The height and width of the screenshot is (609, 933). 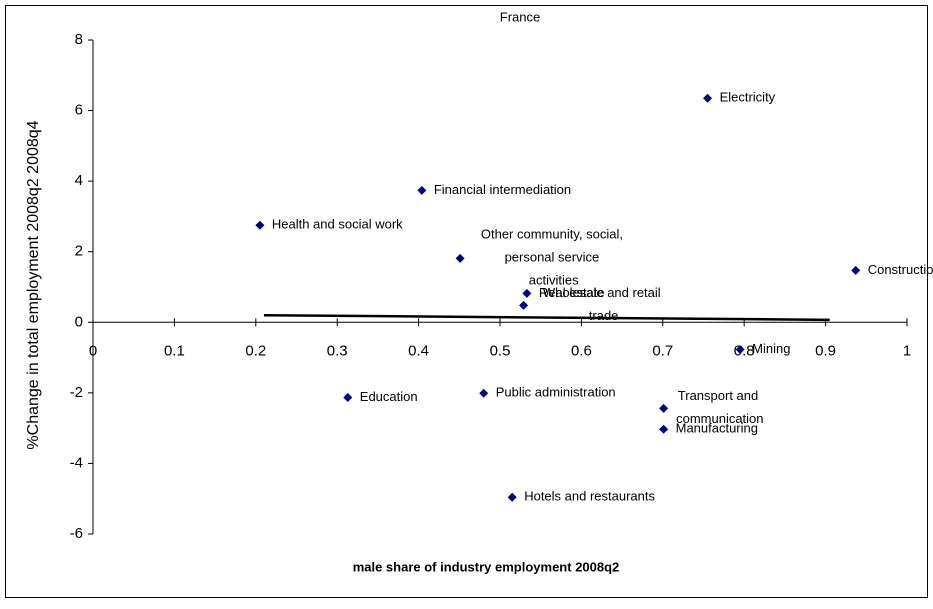 I want to click on x-tick-label: 0.9, so click(x=825, y=350).